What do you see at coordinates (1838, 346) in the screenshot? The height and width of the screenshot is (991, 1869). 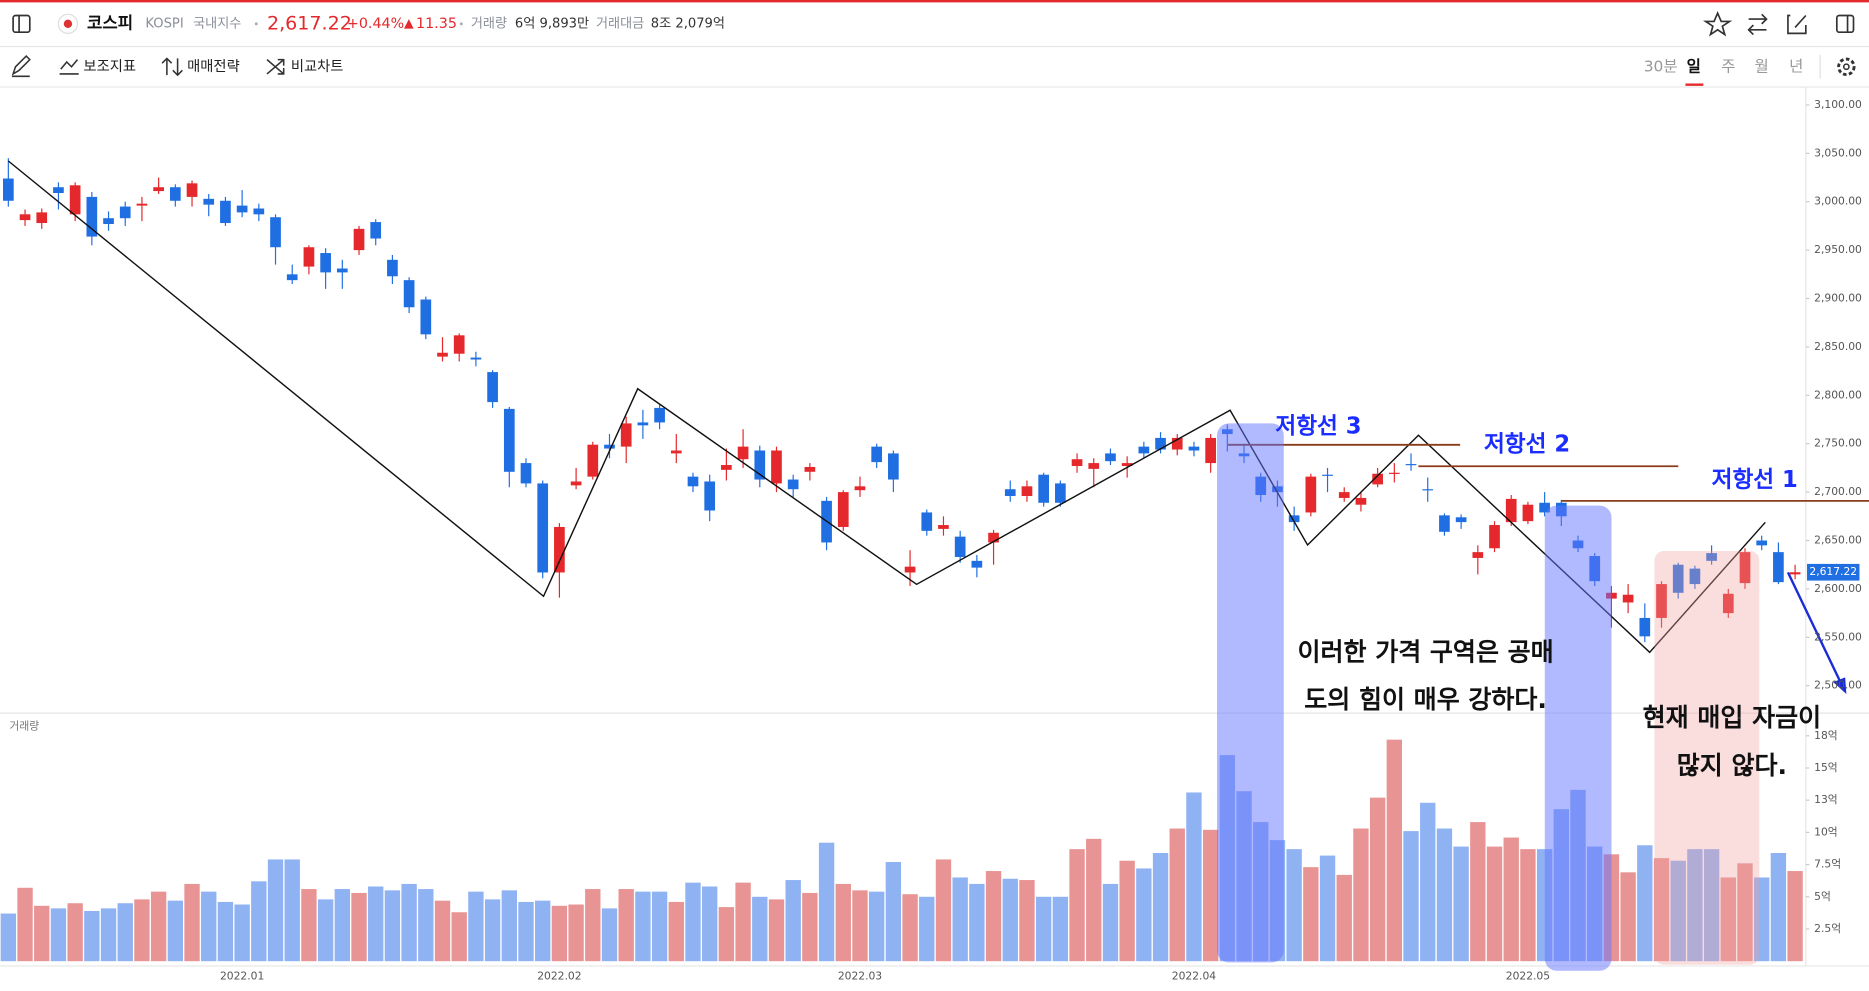 I see `y-tick-label: 2,850.00` at bounding box center [1838, 346].